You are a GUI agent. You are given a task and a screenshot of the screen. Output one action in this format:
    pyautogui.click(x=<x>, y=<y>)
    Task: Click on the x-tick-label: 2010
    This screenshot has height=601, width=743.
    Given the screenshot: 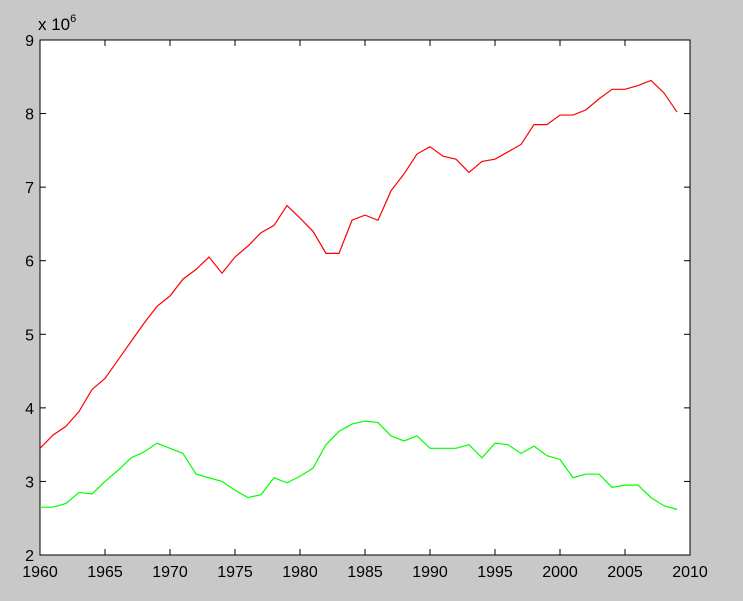 What is the action you would take?
    pyautogui.click(x=690, y=572)
    